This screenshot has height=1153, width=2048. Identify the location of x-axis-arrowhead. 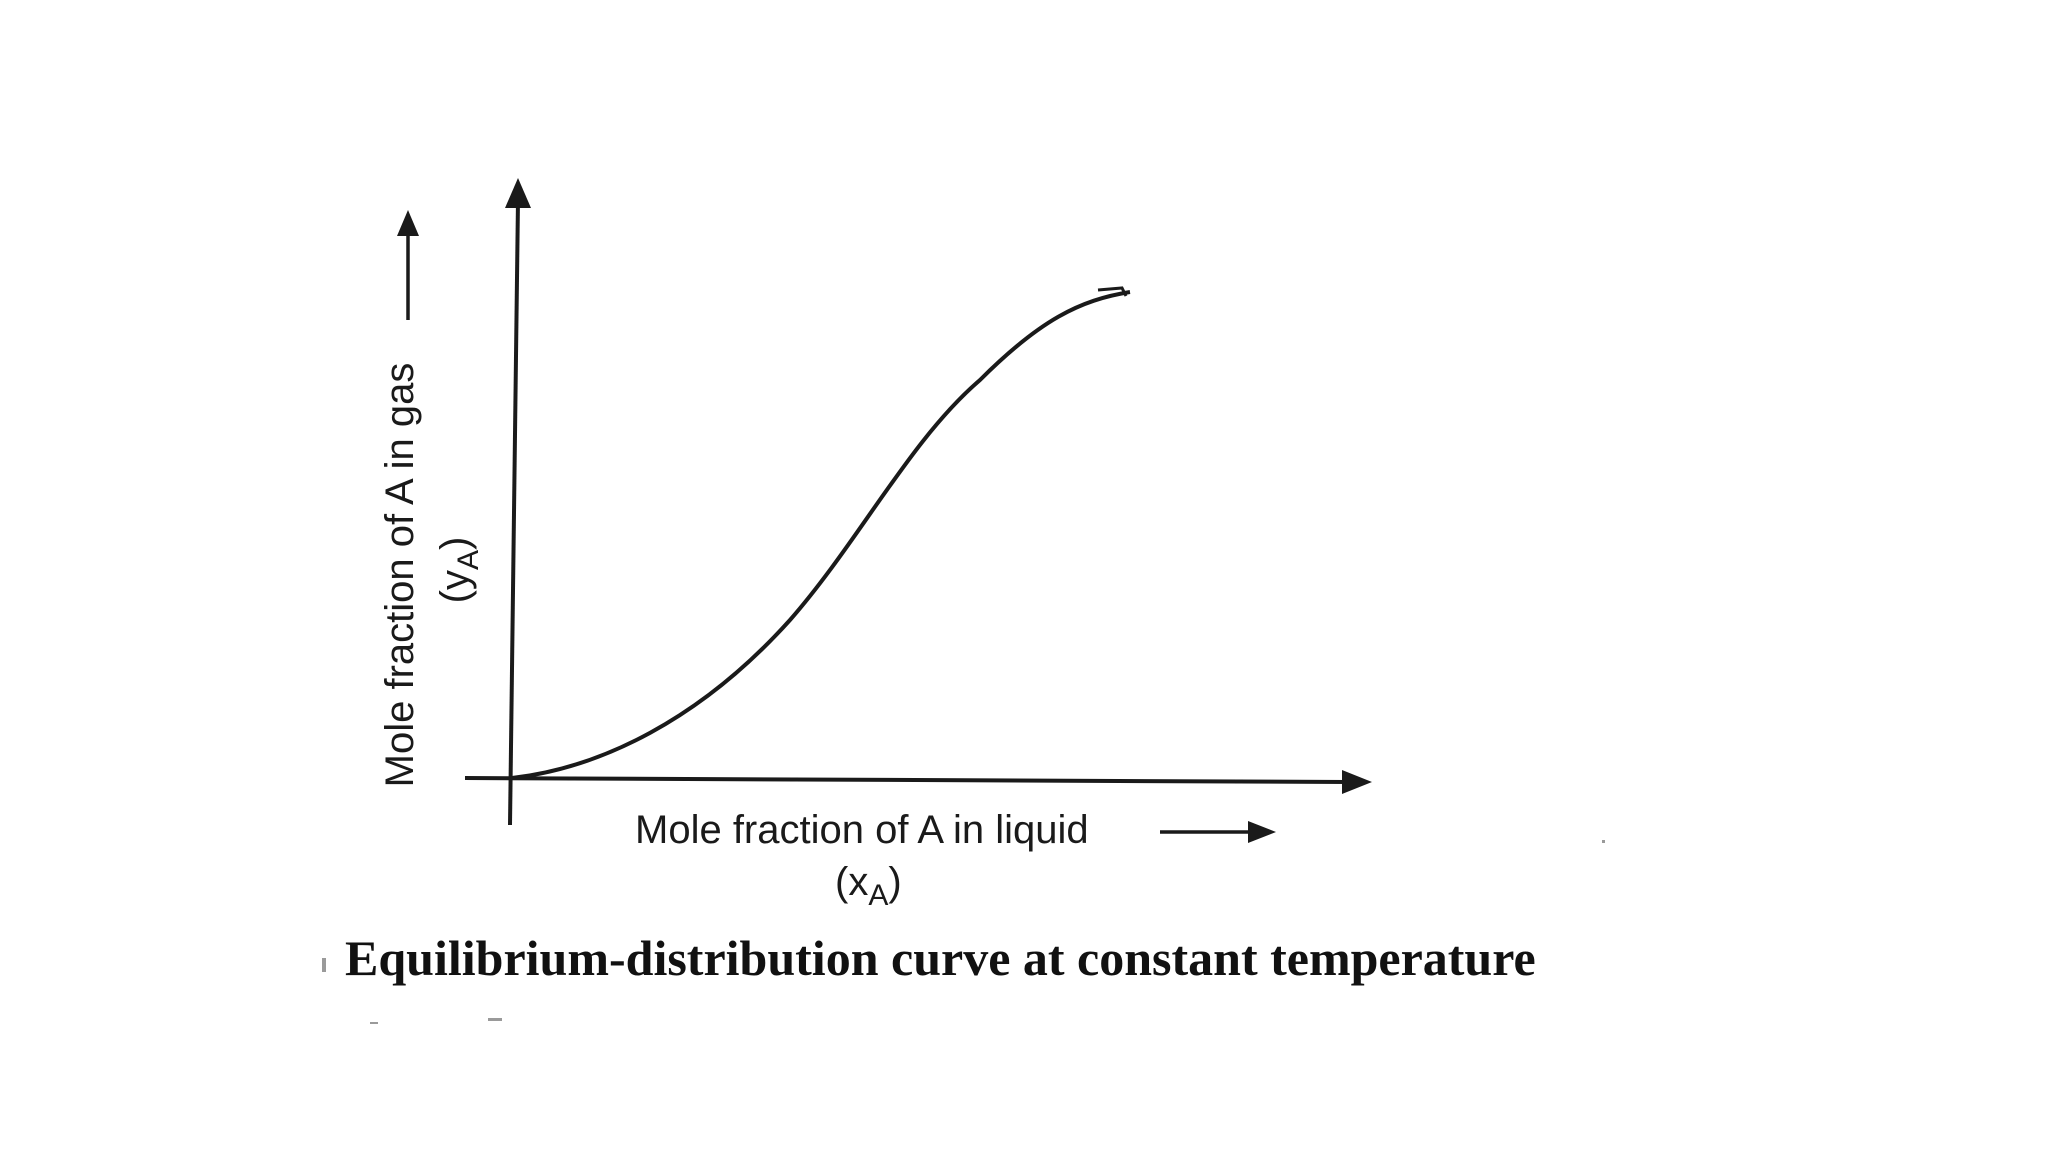
(1357, 782).